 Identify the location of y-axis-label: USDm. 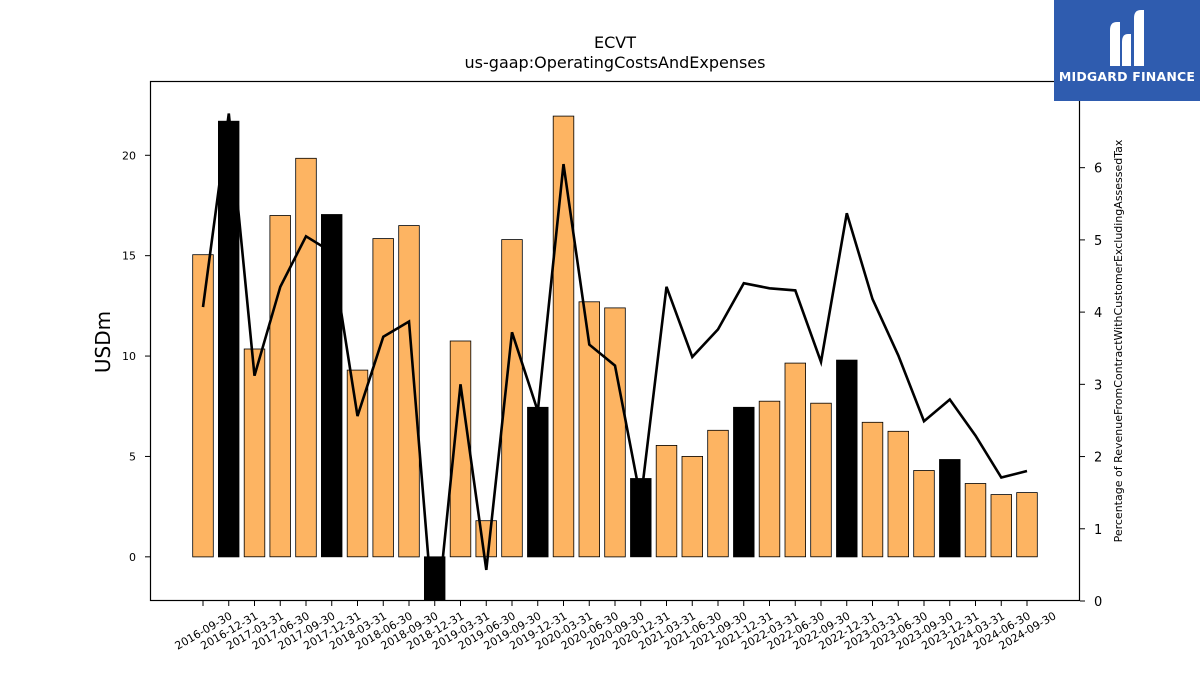
(103, 342).